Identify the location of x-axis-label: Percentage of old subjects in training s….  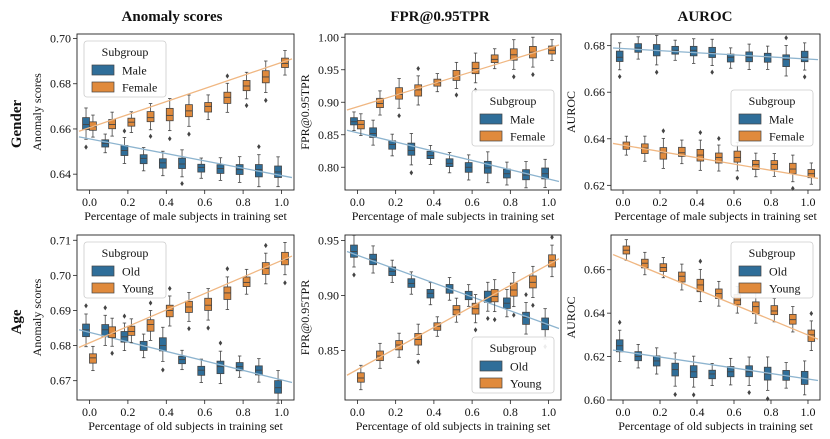
(715, 426).